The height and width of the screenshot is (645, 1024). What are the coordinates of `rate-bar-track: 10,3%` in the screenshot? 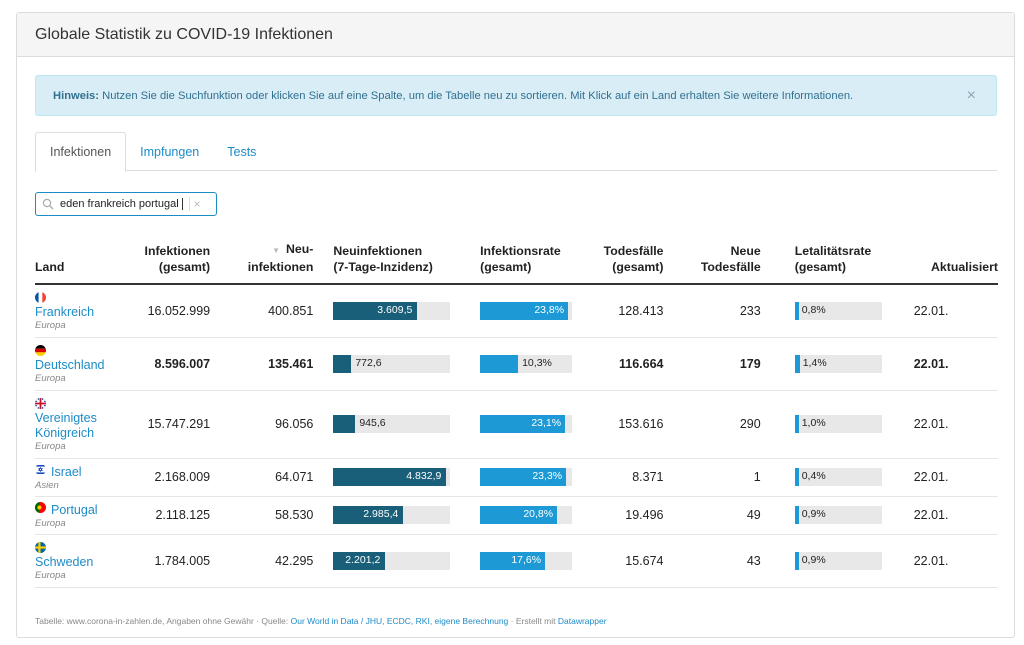 It's located at (526, 363).